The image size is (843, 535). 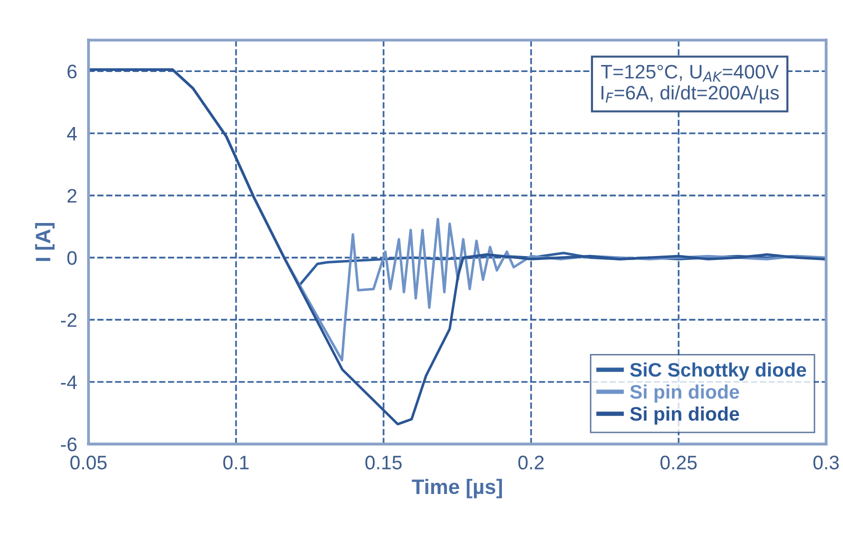 What do you see at coordinates (531, 463) in the screenshot?
I see `x-tick-label: 0.2` at bounding box center [531, 463].